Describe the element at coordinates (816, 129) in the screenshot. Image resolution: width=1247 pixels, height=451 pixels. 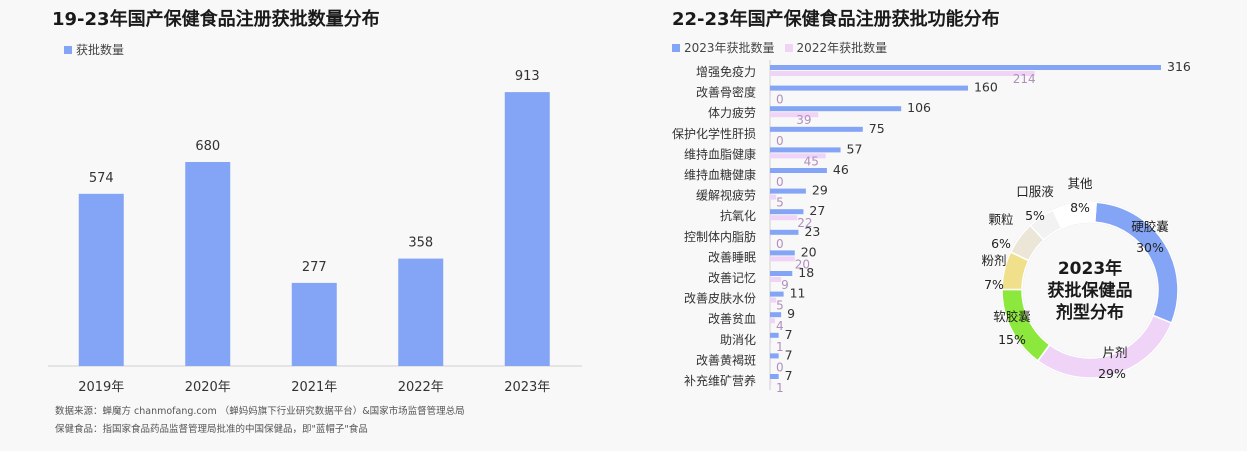
I see `bar-2023-保护化学性肝损` at that location.